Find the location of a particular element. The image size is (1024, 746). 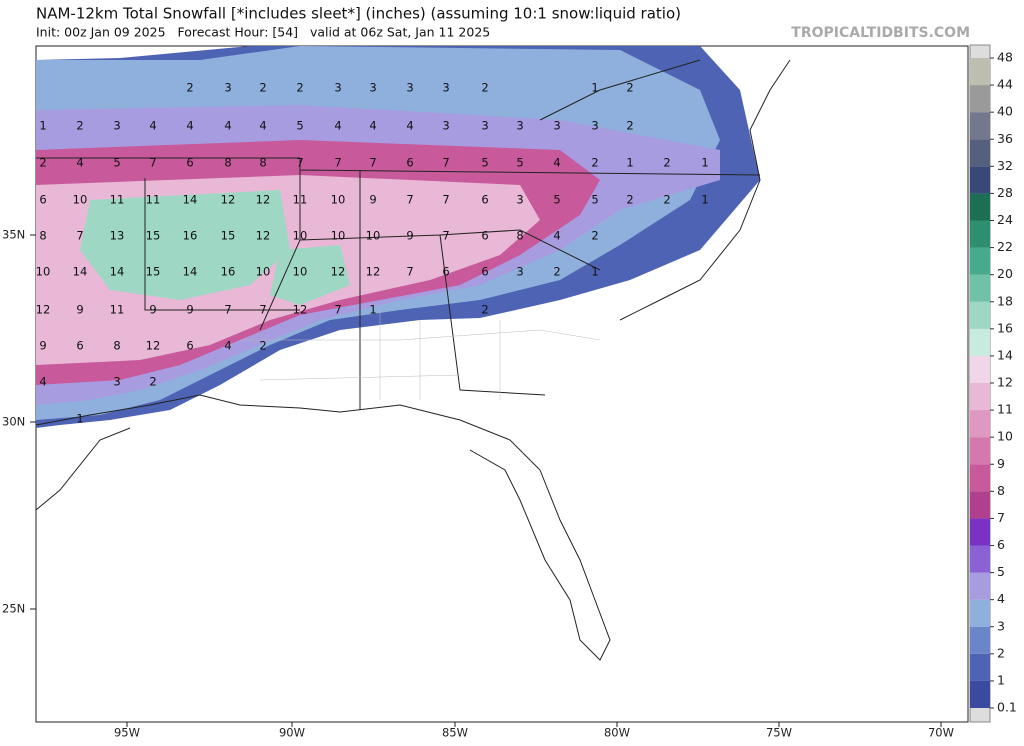

colorbar-label: 1 is located at coordinates (1001, 679).